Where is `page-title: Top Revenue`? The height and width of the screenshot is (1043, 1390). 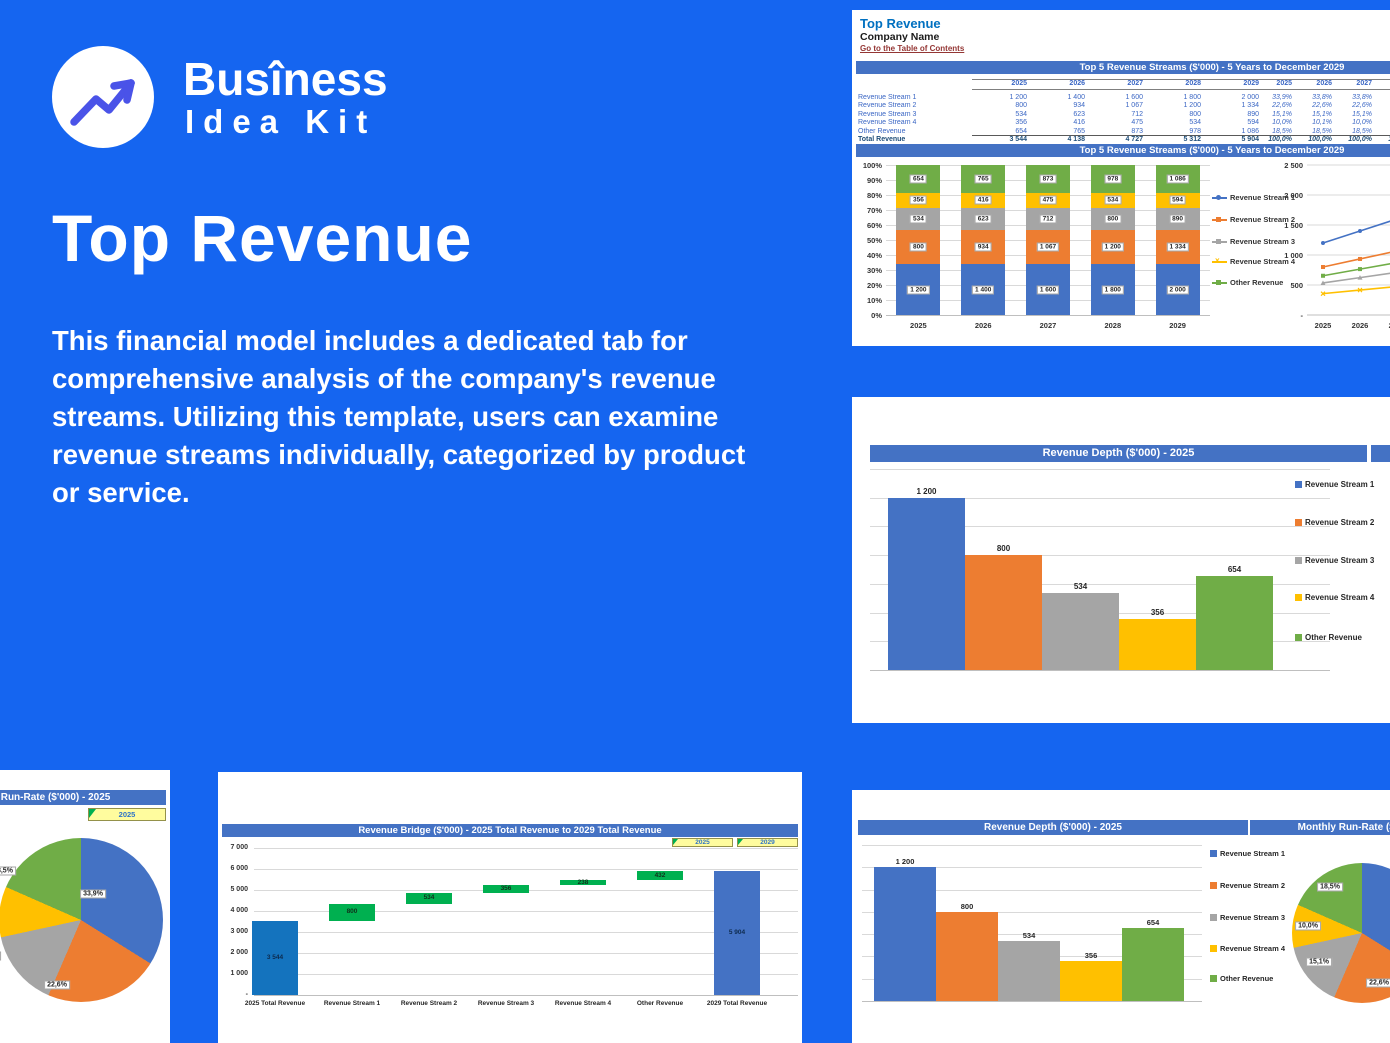 page-title: Top Revenue is located at coordinates (262, 238).